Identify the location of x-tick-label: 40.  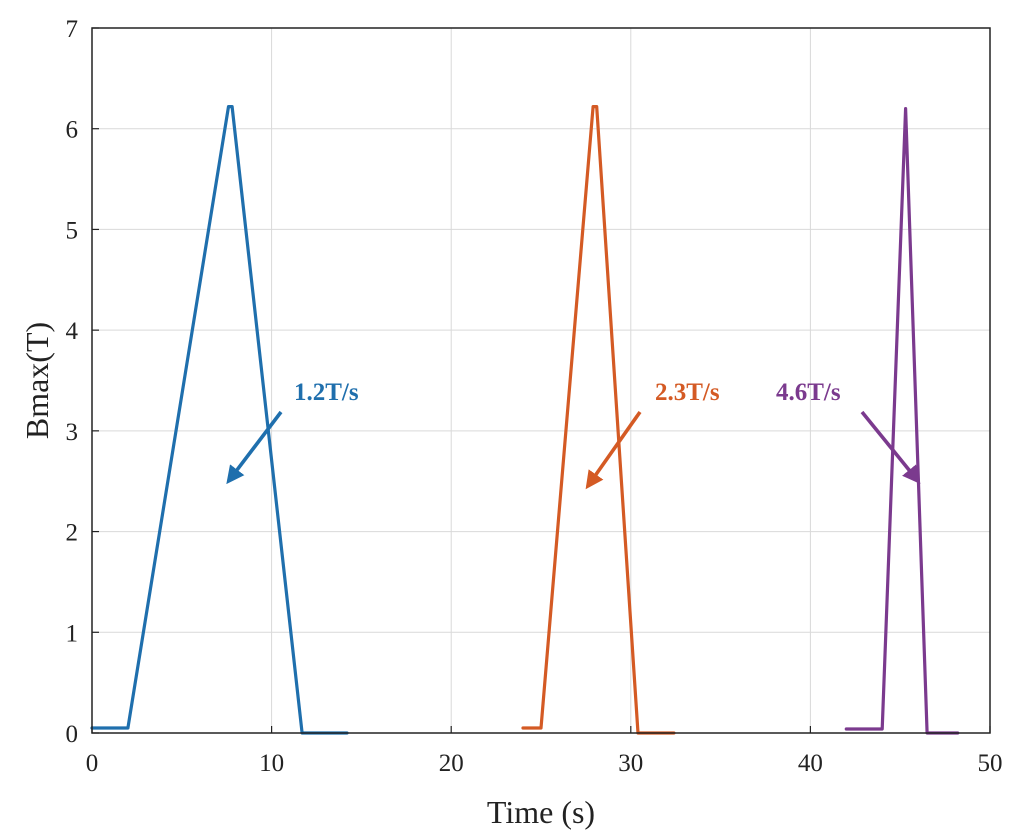
(810, 763).